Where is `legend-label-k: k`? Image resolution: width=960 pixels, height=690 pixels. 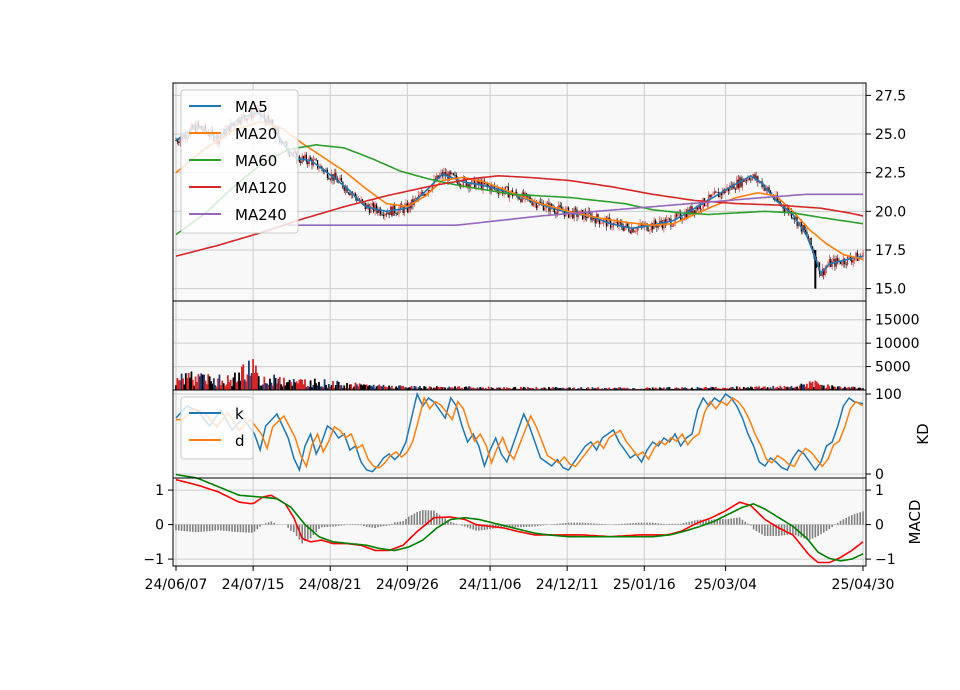 legend-label-k: k is located at coordinates (239, 414).